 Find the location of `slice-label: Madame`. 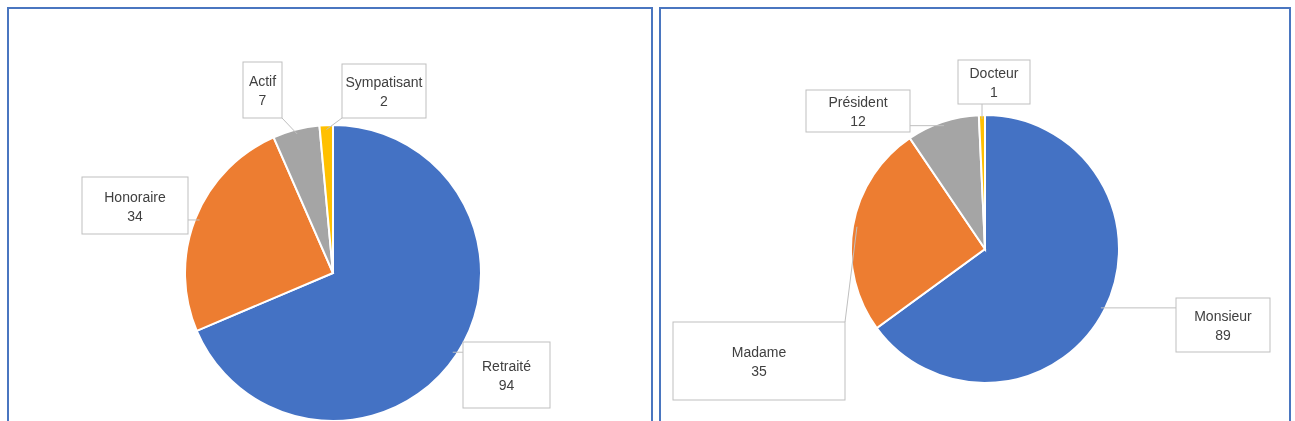

slice-label: Madame is located at coordinates (759, 352).